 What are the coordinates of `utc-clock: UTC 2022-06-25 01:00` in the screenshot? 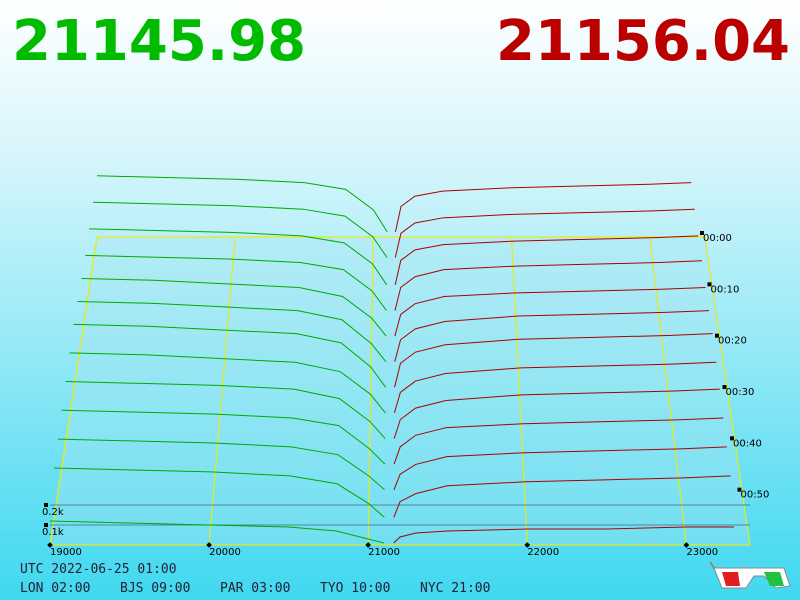 It's located at (98, 569).